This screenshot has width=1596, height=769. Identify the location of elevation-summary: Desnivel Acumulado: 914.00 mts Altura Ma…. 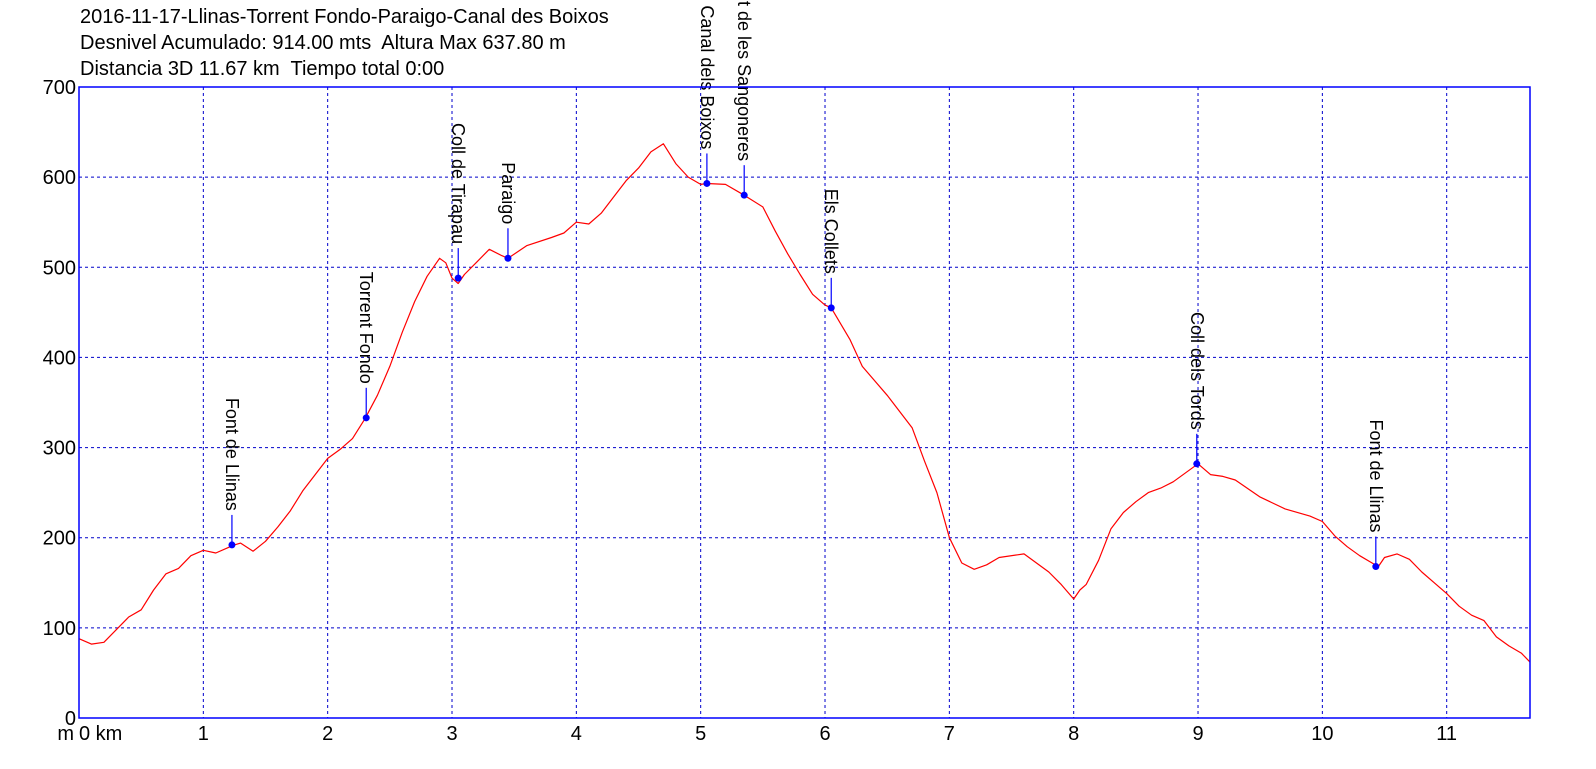
(323, 43).